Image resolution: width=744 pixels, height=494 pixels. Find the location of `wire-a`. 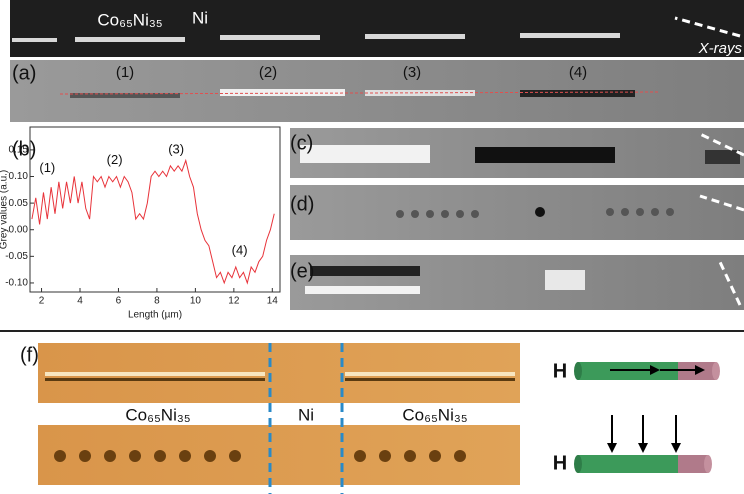

wire-a is located at coordinates (360, 93).